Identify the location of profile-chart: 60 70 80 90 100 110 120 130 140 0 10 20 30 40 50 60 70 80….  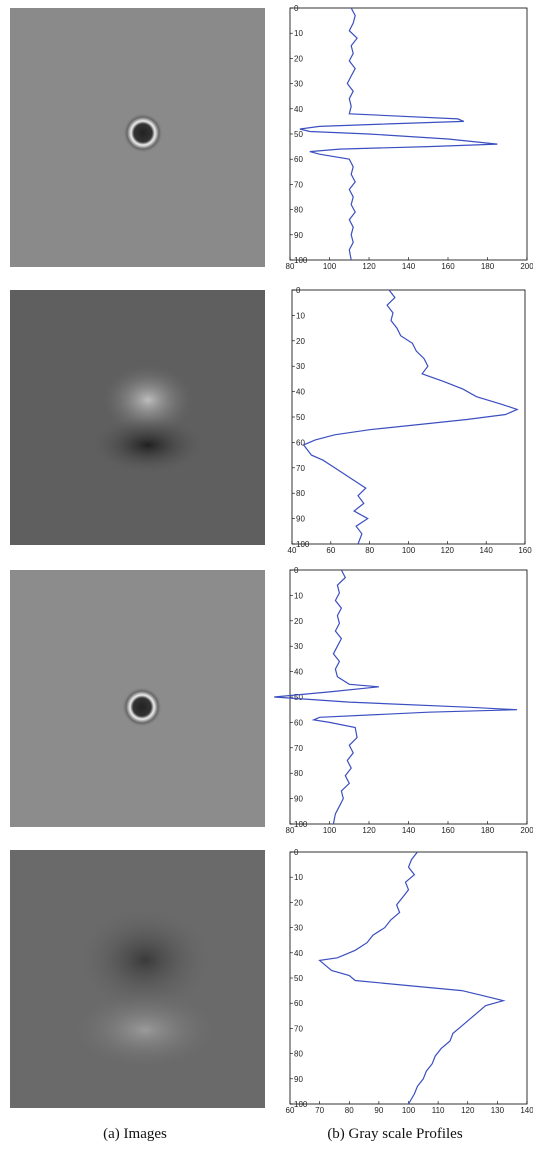
(409, 981).